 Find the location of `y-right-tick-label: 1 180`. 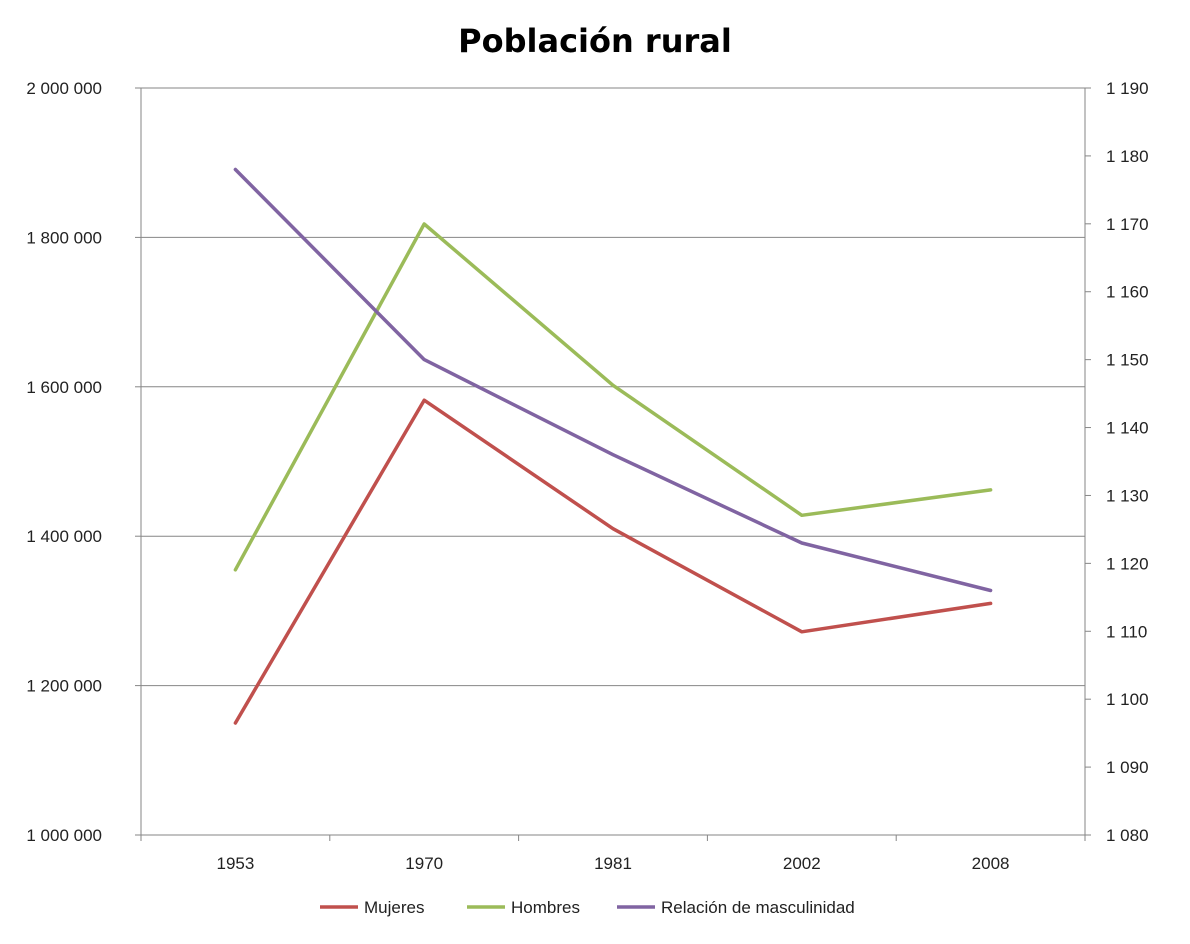

y-right-tick-label: 1 180 is located at coordinates (1127, 156).